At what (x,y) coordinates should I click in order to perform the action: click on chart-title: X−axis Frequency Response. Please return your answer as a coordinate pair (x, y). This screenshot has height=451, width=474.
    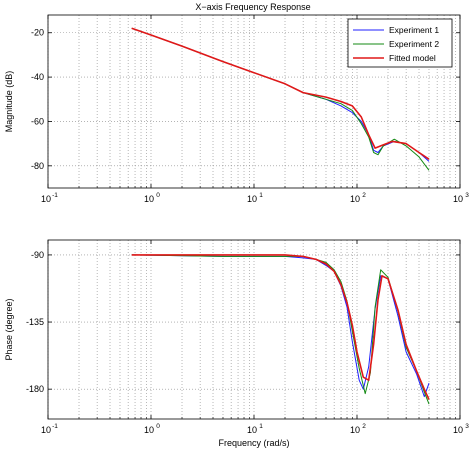
    Looking at the image, I should click on (252, 7).